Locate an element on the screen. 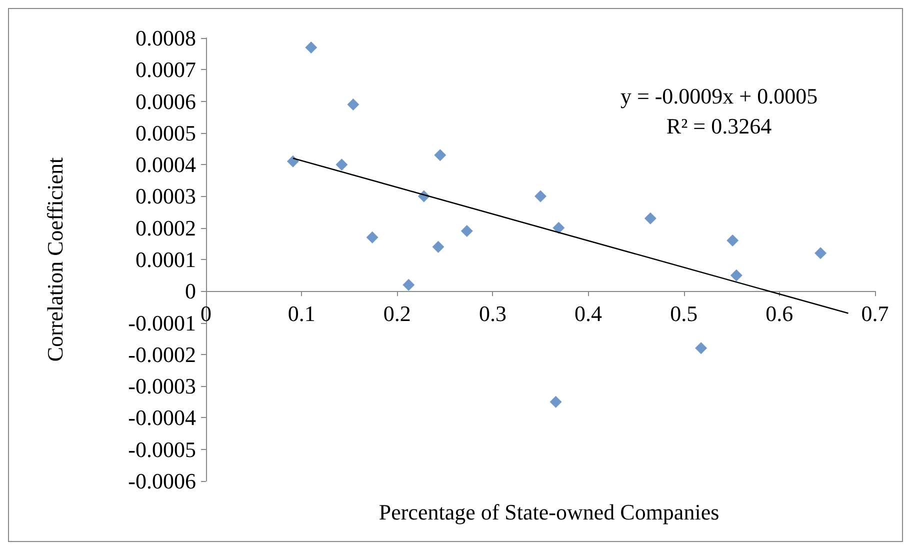  y-tick-label: 0 is located at coordinates (190, 291).